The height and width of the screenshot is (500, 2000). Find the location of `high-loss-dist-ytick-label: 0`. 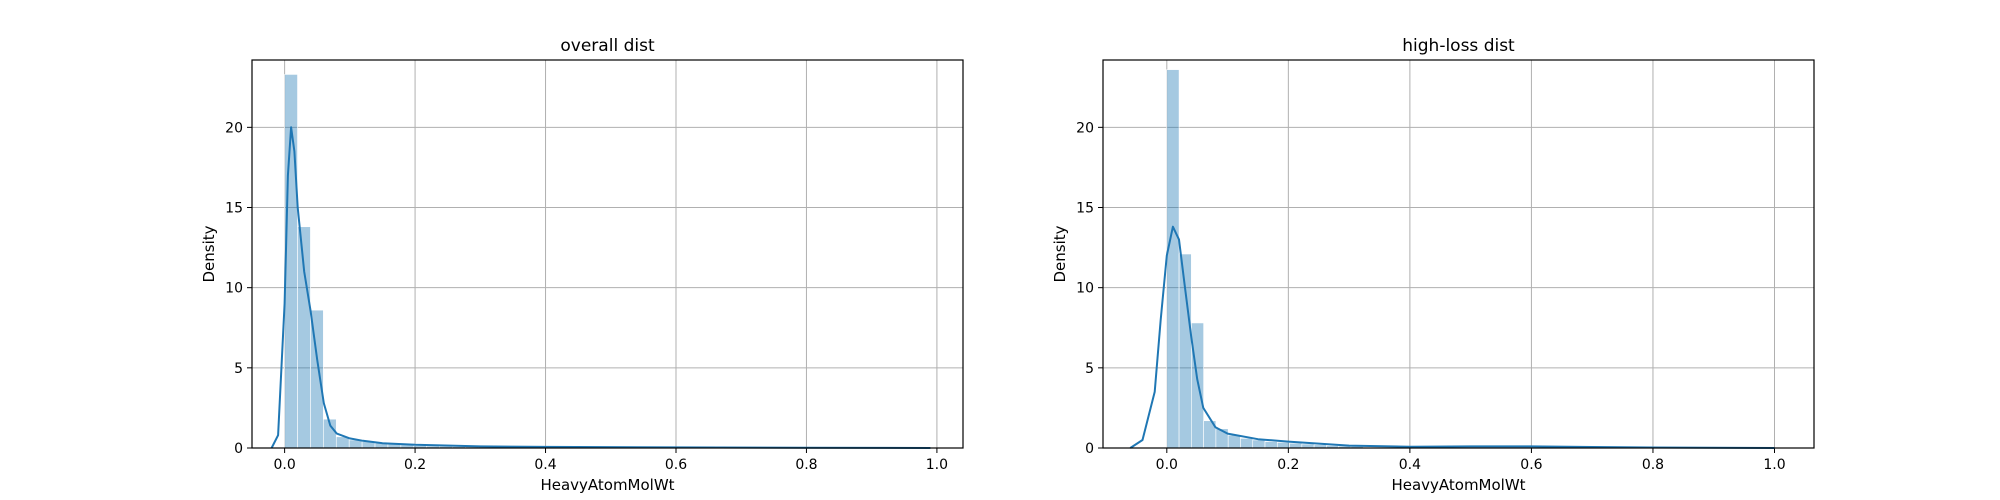

high-loss-dist-ytick-label: 0 is located at coordinates (1089, 449).